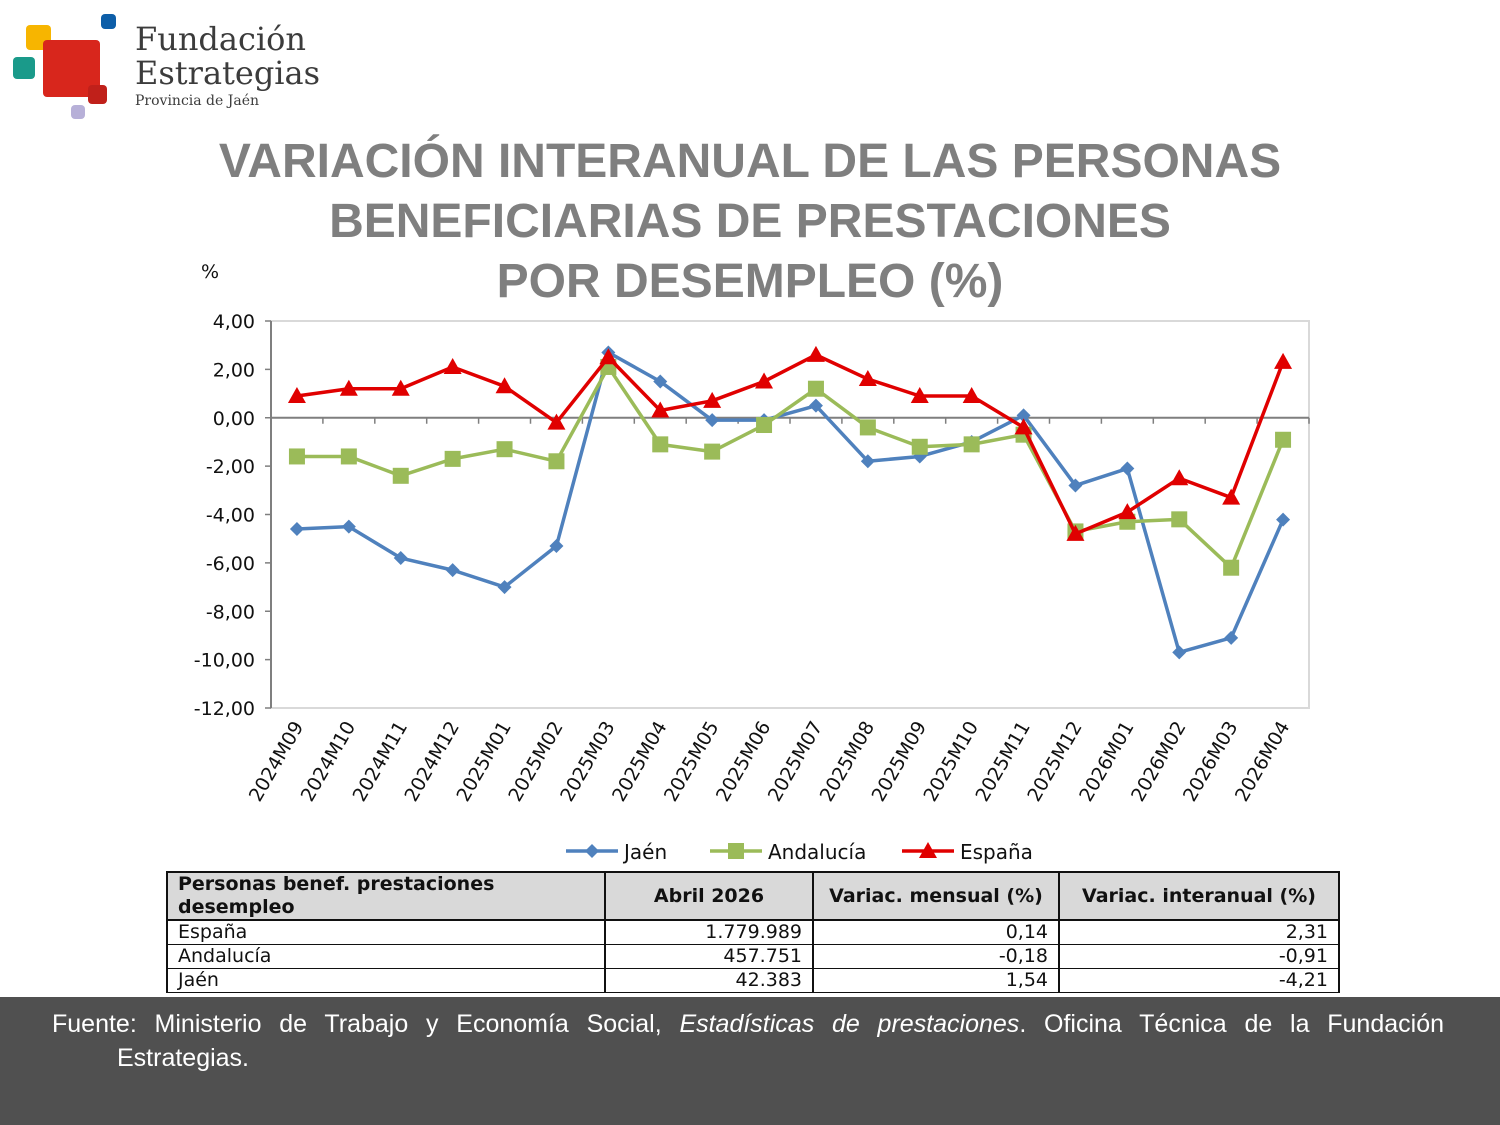  Describe the element at coordinates (644, 852) in the screenshot. I see `legend-label: Jaén` at that location.